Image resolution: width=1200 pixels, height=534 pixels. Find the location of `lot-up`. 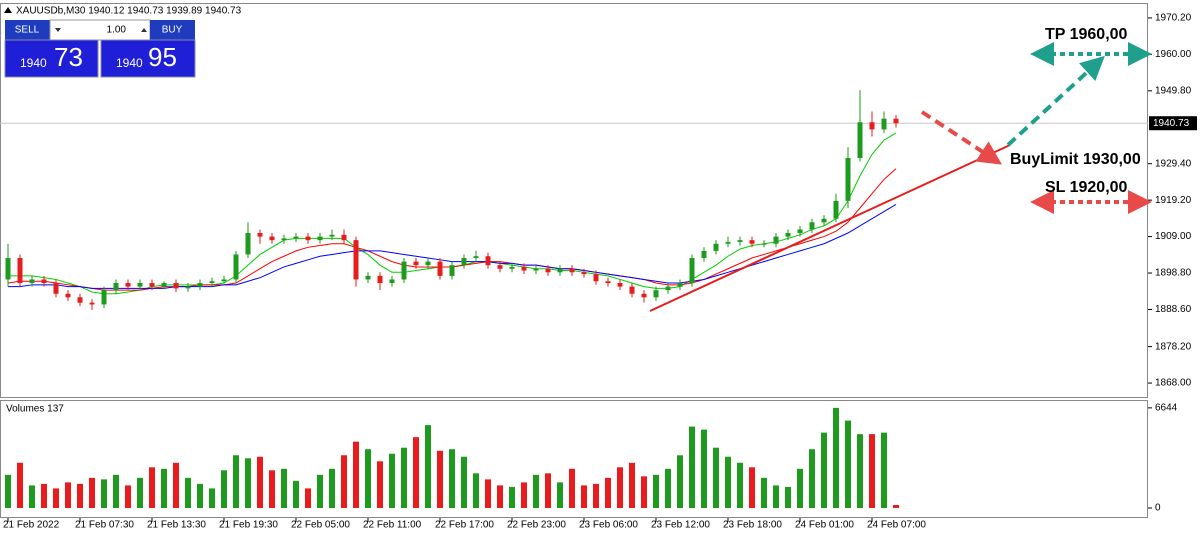

lot-up is located at coordinates (144, 30).